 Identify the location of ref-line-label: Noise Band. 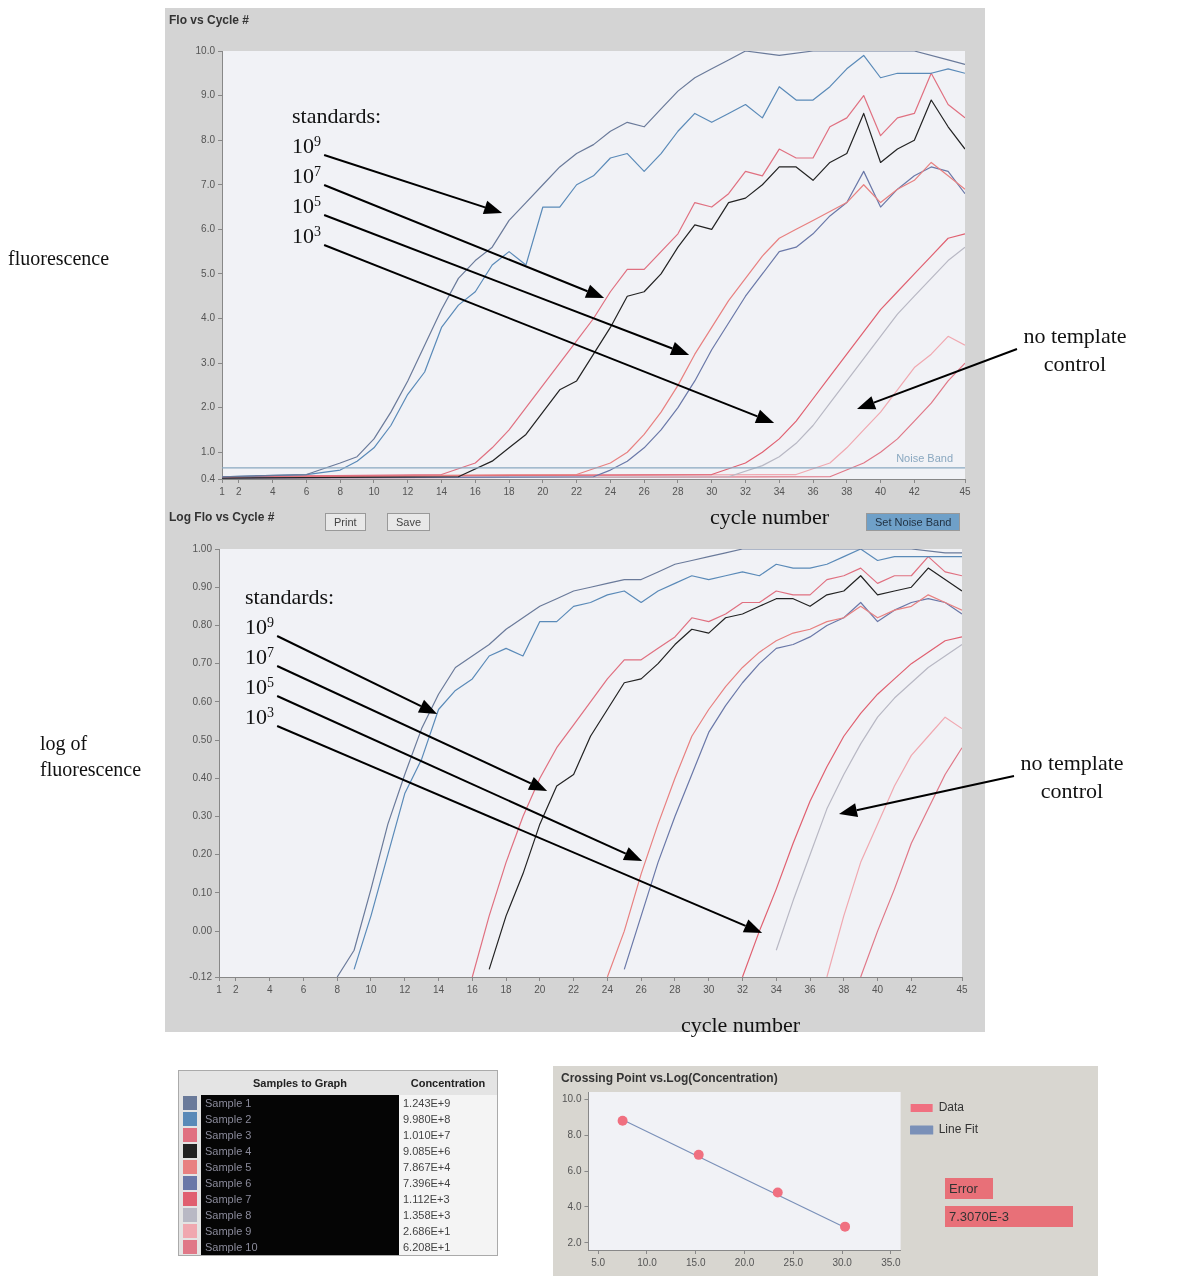
(924, 458).